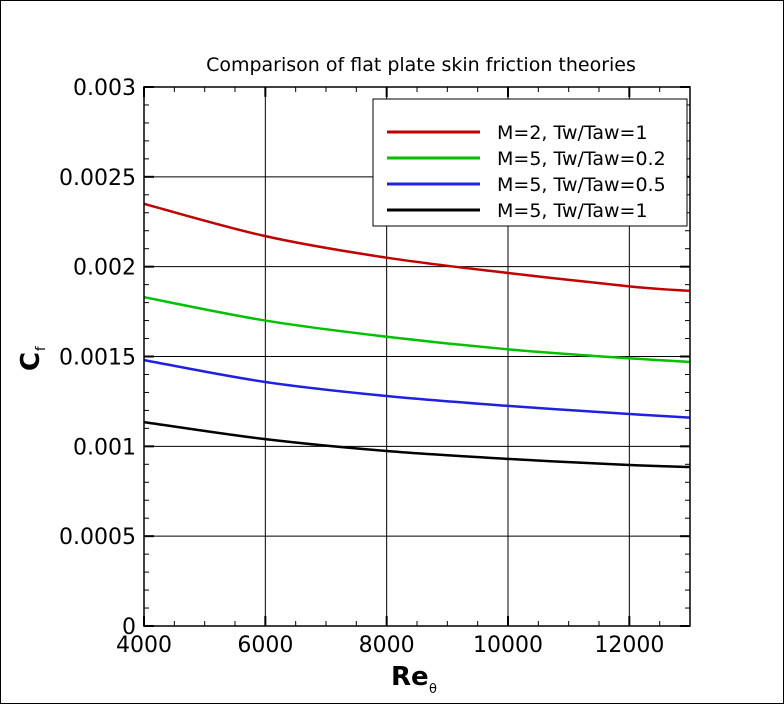  I want to click on y-axis-label-subscript: f, so click(41, 348).